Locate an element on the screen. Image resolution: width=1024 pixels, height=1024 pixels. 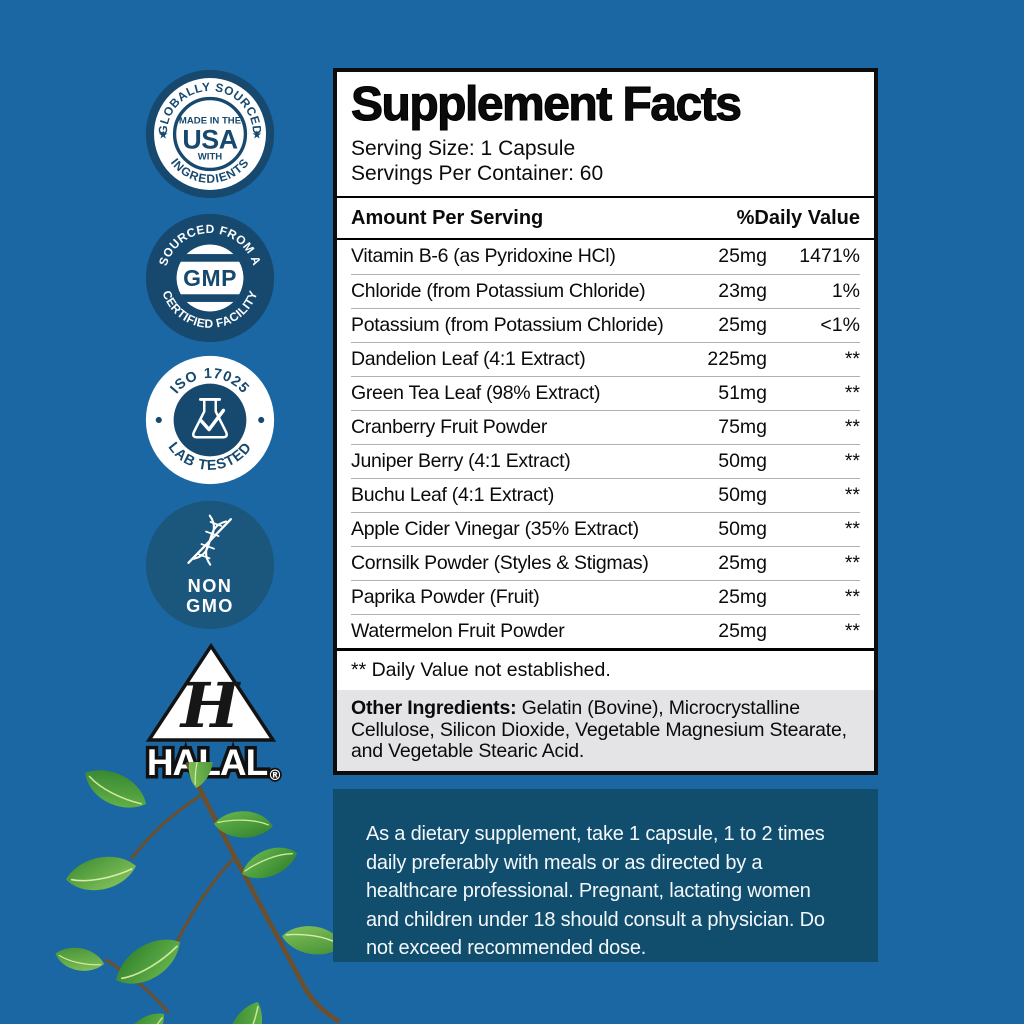
checkmark-icon is located at coordinates (212, 420).